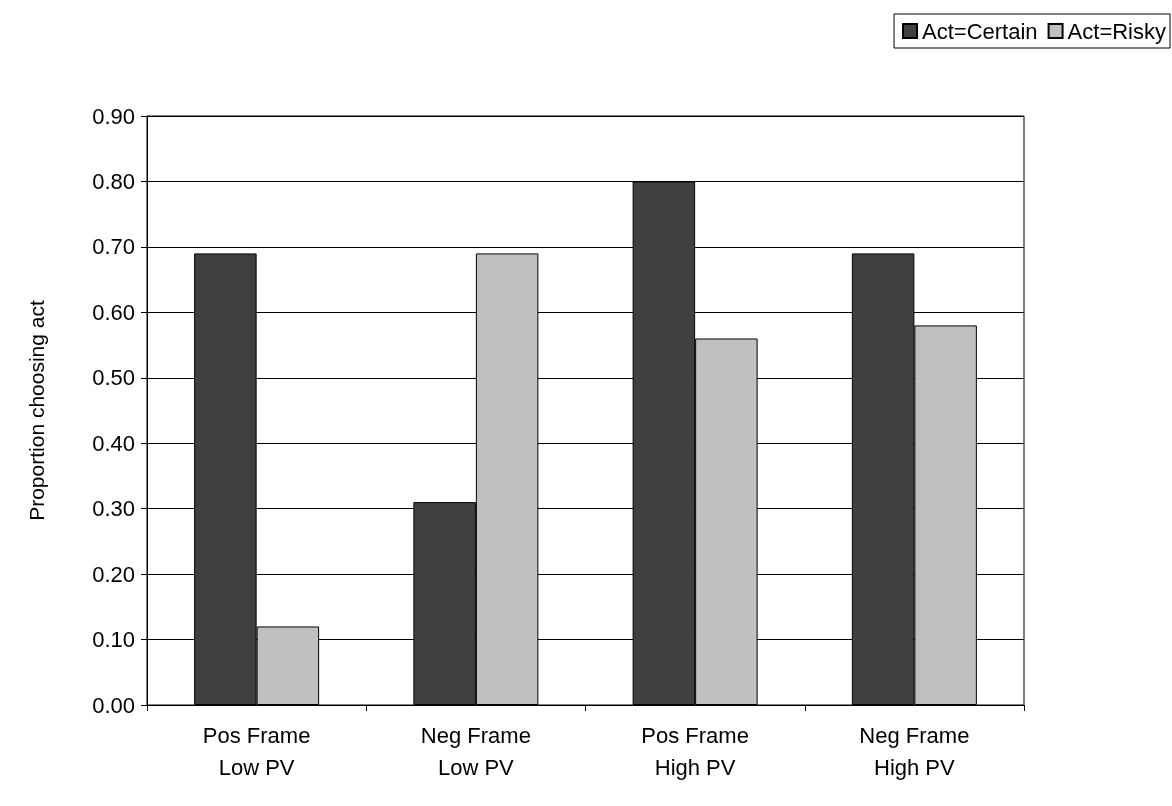 Image resolution: width=1172 pixels, height=806 pixels. Describe the element at coordinates (113, 312) in the screenshot. I see `y-tick-label: 0.60` at that location.